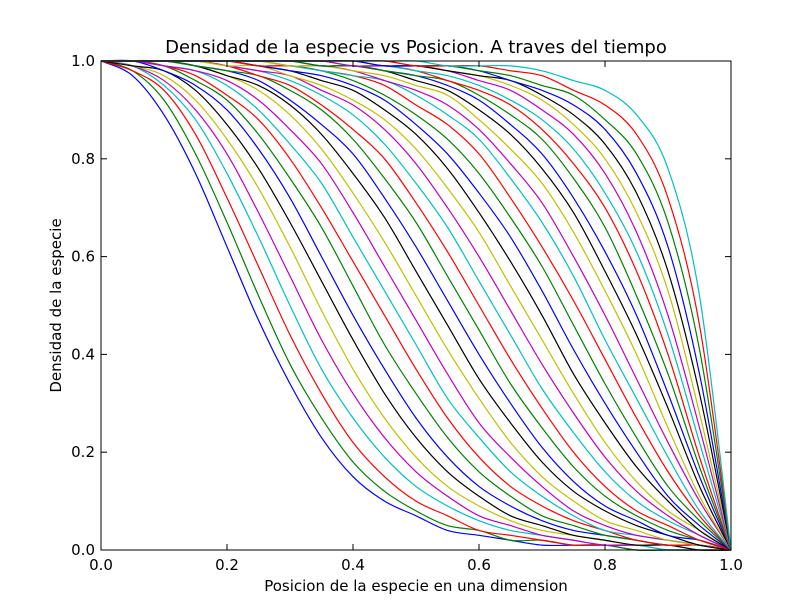  Describe the element at coordinates (227, 565) in the screenshot. I see `x-tick-label: 0.2` at that location.